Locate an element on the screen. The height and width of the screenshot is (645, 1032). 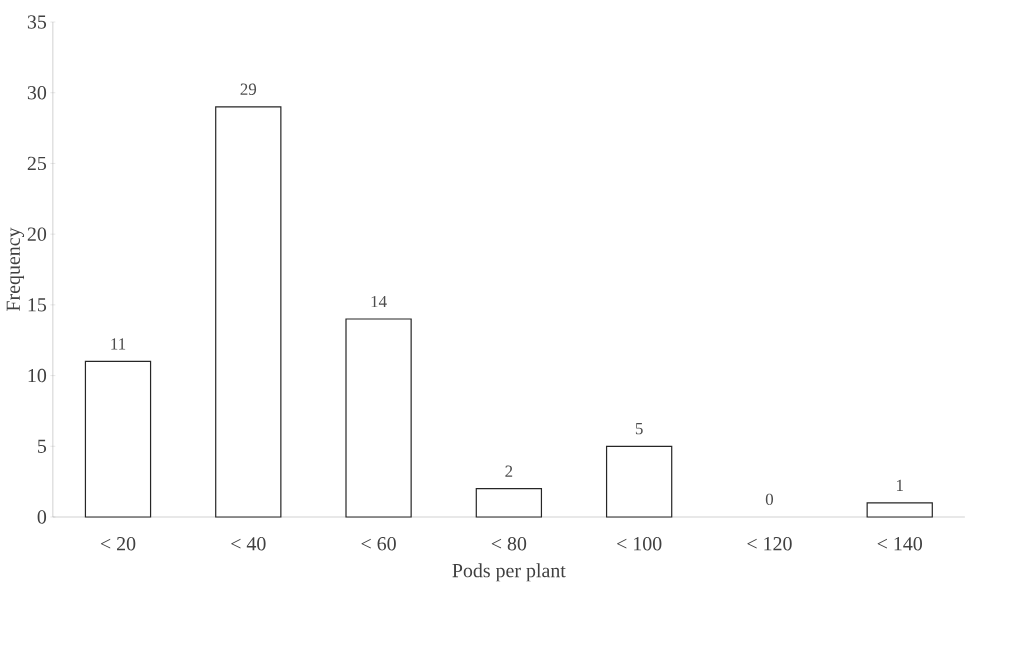
y-tick-label: 30 is located at coordinates (37, 92).